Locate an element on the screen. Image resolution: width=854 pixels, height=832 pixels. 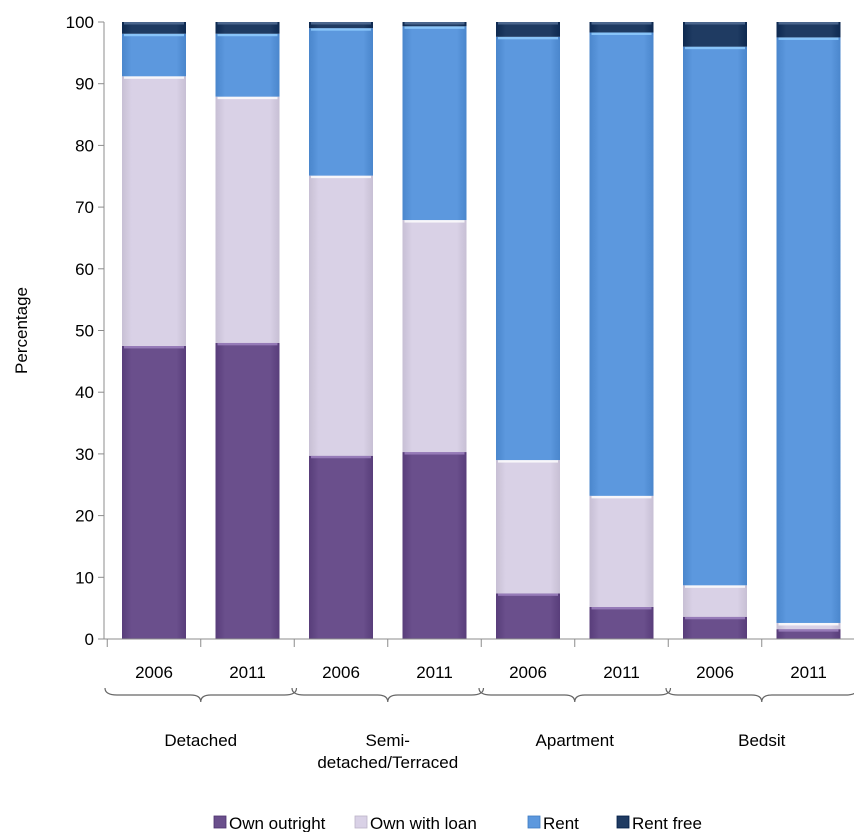
legend-label: Own with loan is located at coordinates (423, 823).